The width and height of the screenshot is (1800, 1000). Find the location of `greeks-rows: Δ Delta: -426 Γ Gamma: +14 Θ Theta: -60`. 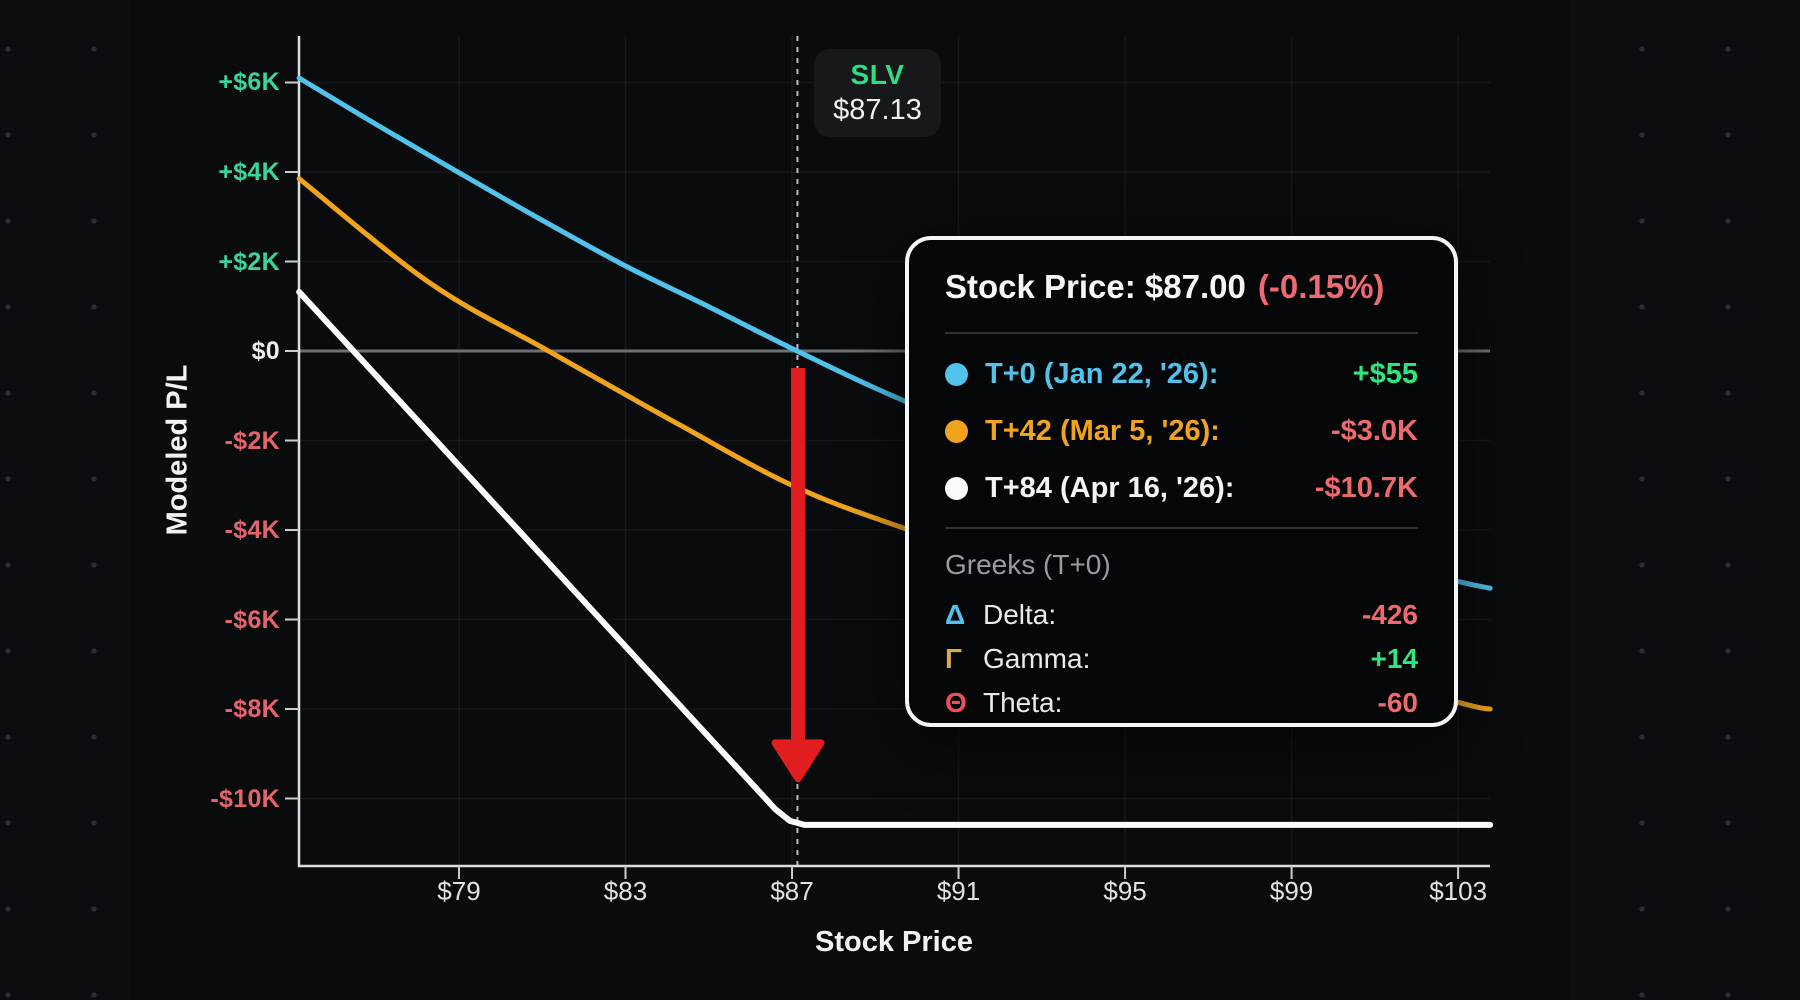

greeks-rows: Δ Delta: -426 Γ Gamma: +14 Θ Theta: -60 is located at coordinates (1181, 659).